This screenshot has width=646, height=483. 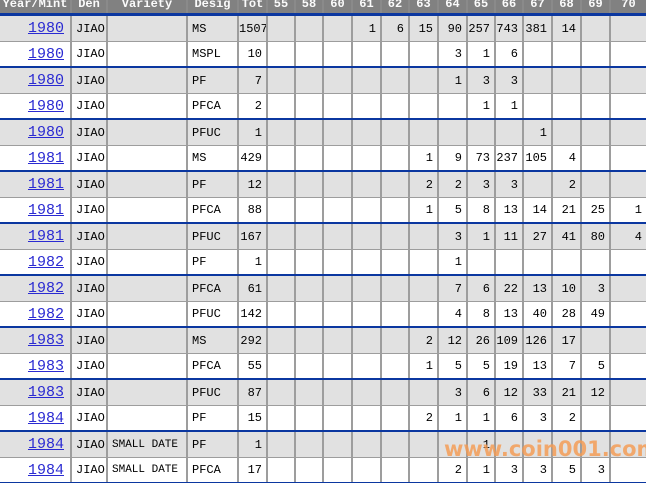 What do you see at coordinates (213, 132) in the screenshot?
I see `desig-cell: PFUC` at bounding box center [213, 132].